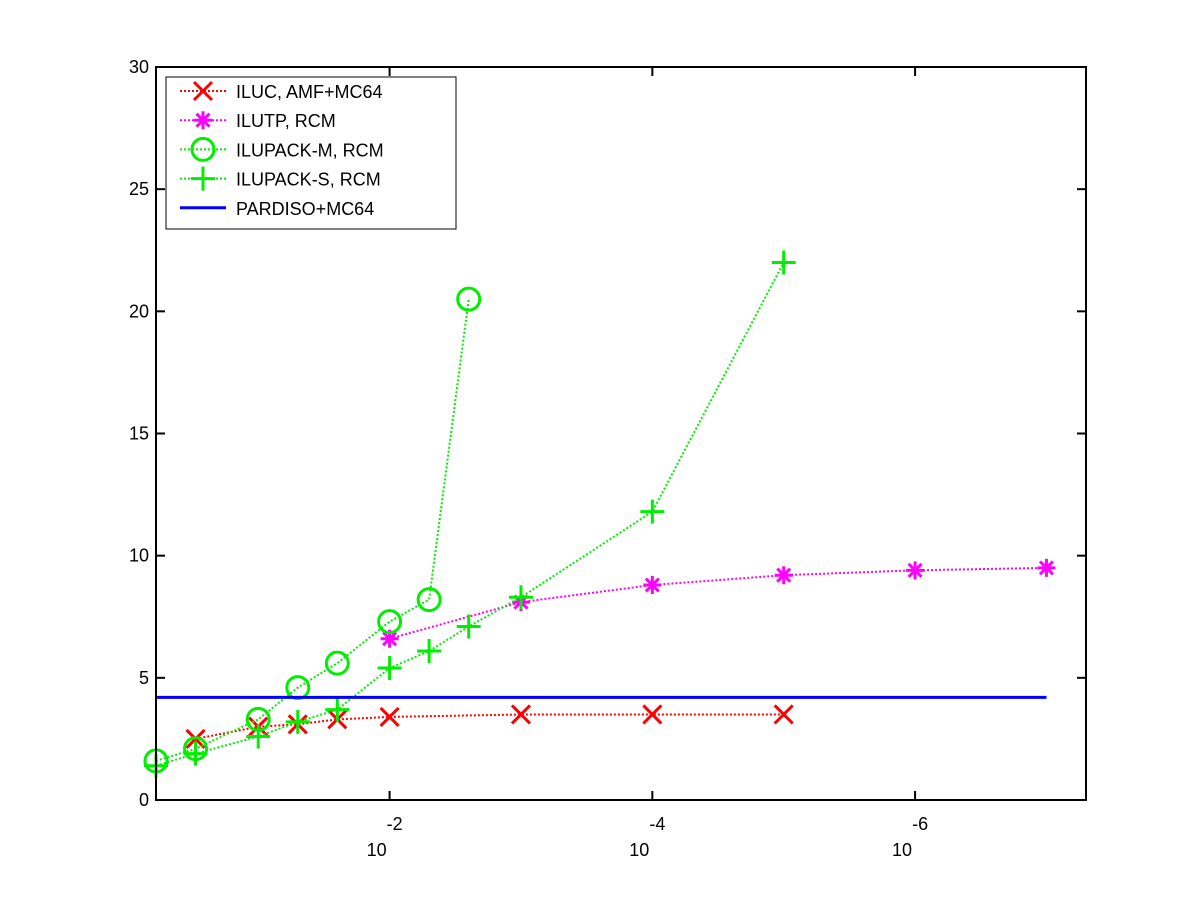 The height and width of the screenshot is (905, 1200). What do you see at coordinates (139, 189) in the screenshot?
I see `y-tick-label-5: 25` at bounding box center [139, 189].